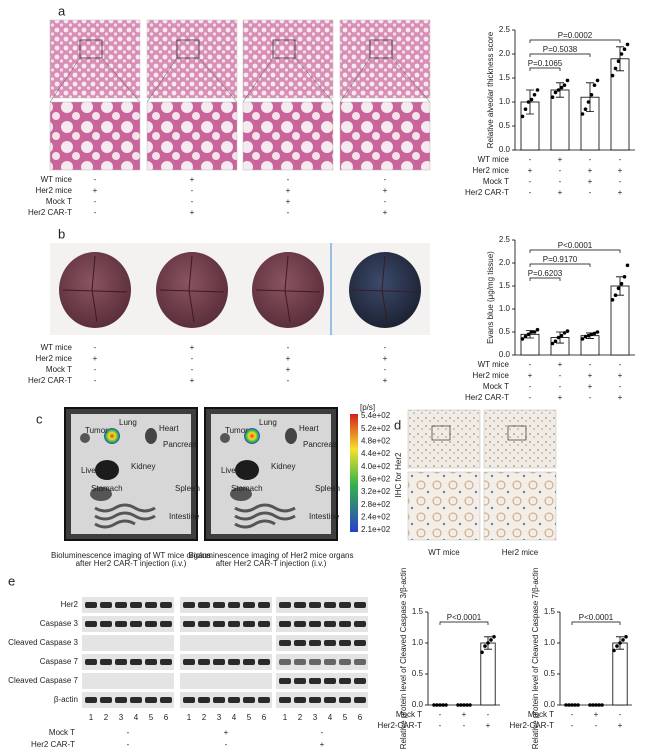 This screenshot has width=650, height=753. Describe the element at coordinates (545, 63) in the screenshot. I see `p-value: P=0.1065` at that location.